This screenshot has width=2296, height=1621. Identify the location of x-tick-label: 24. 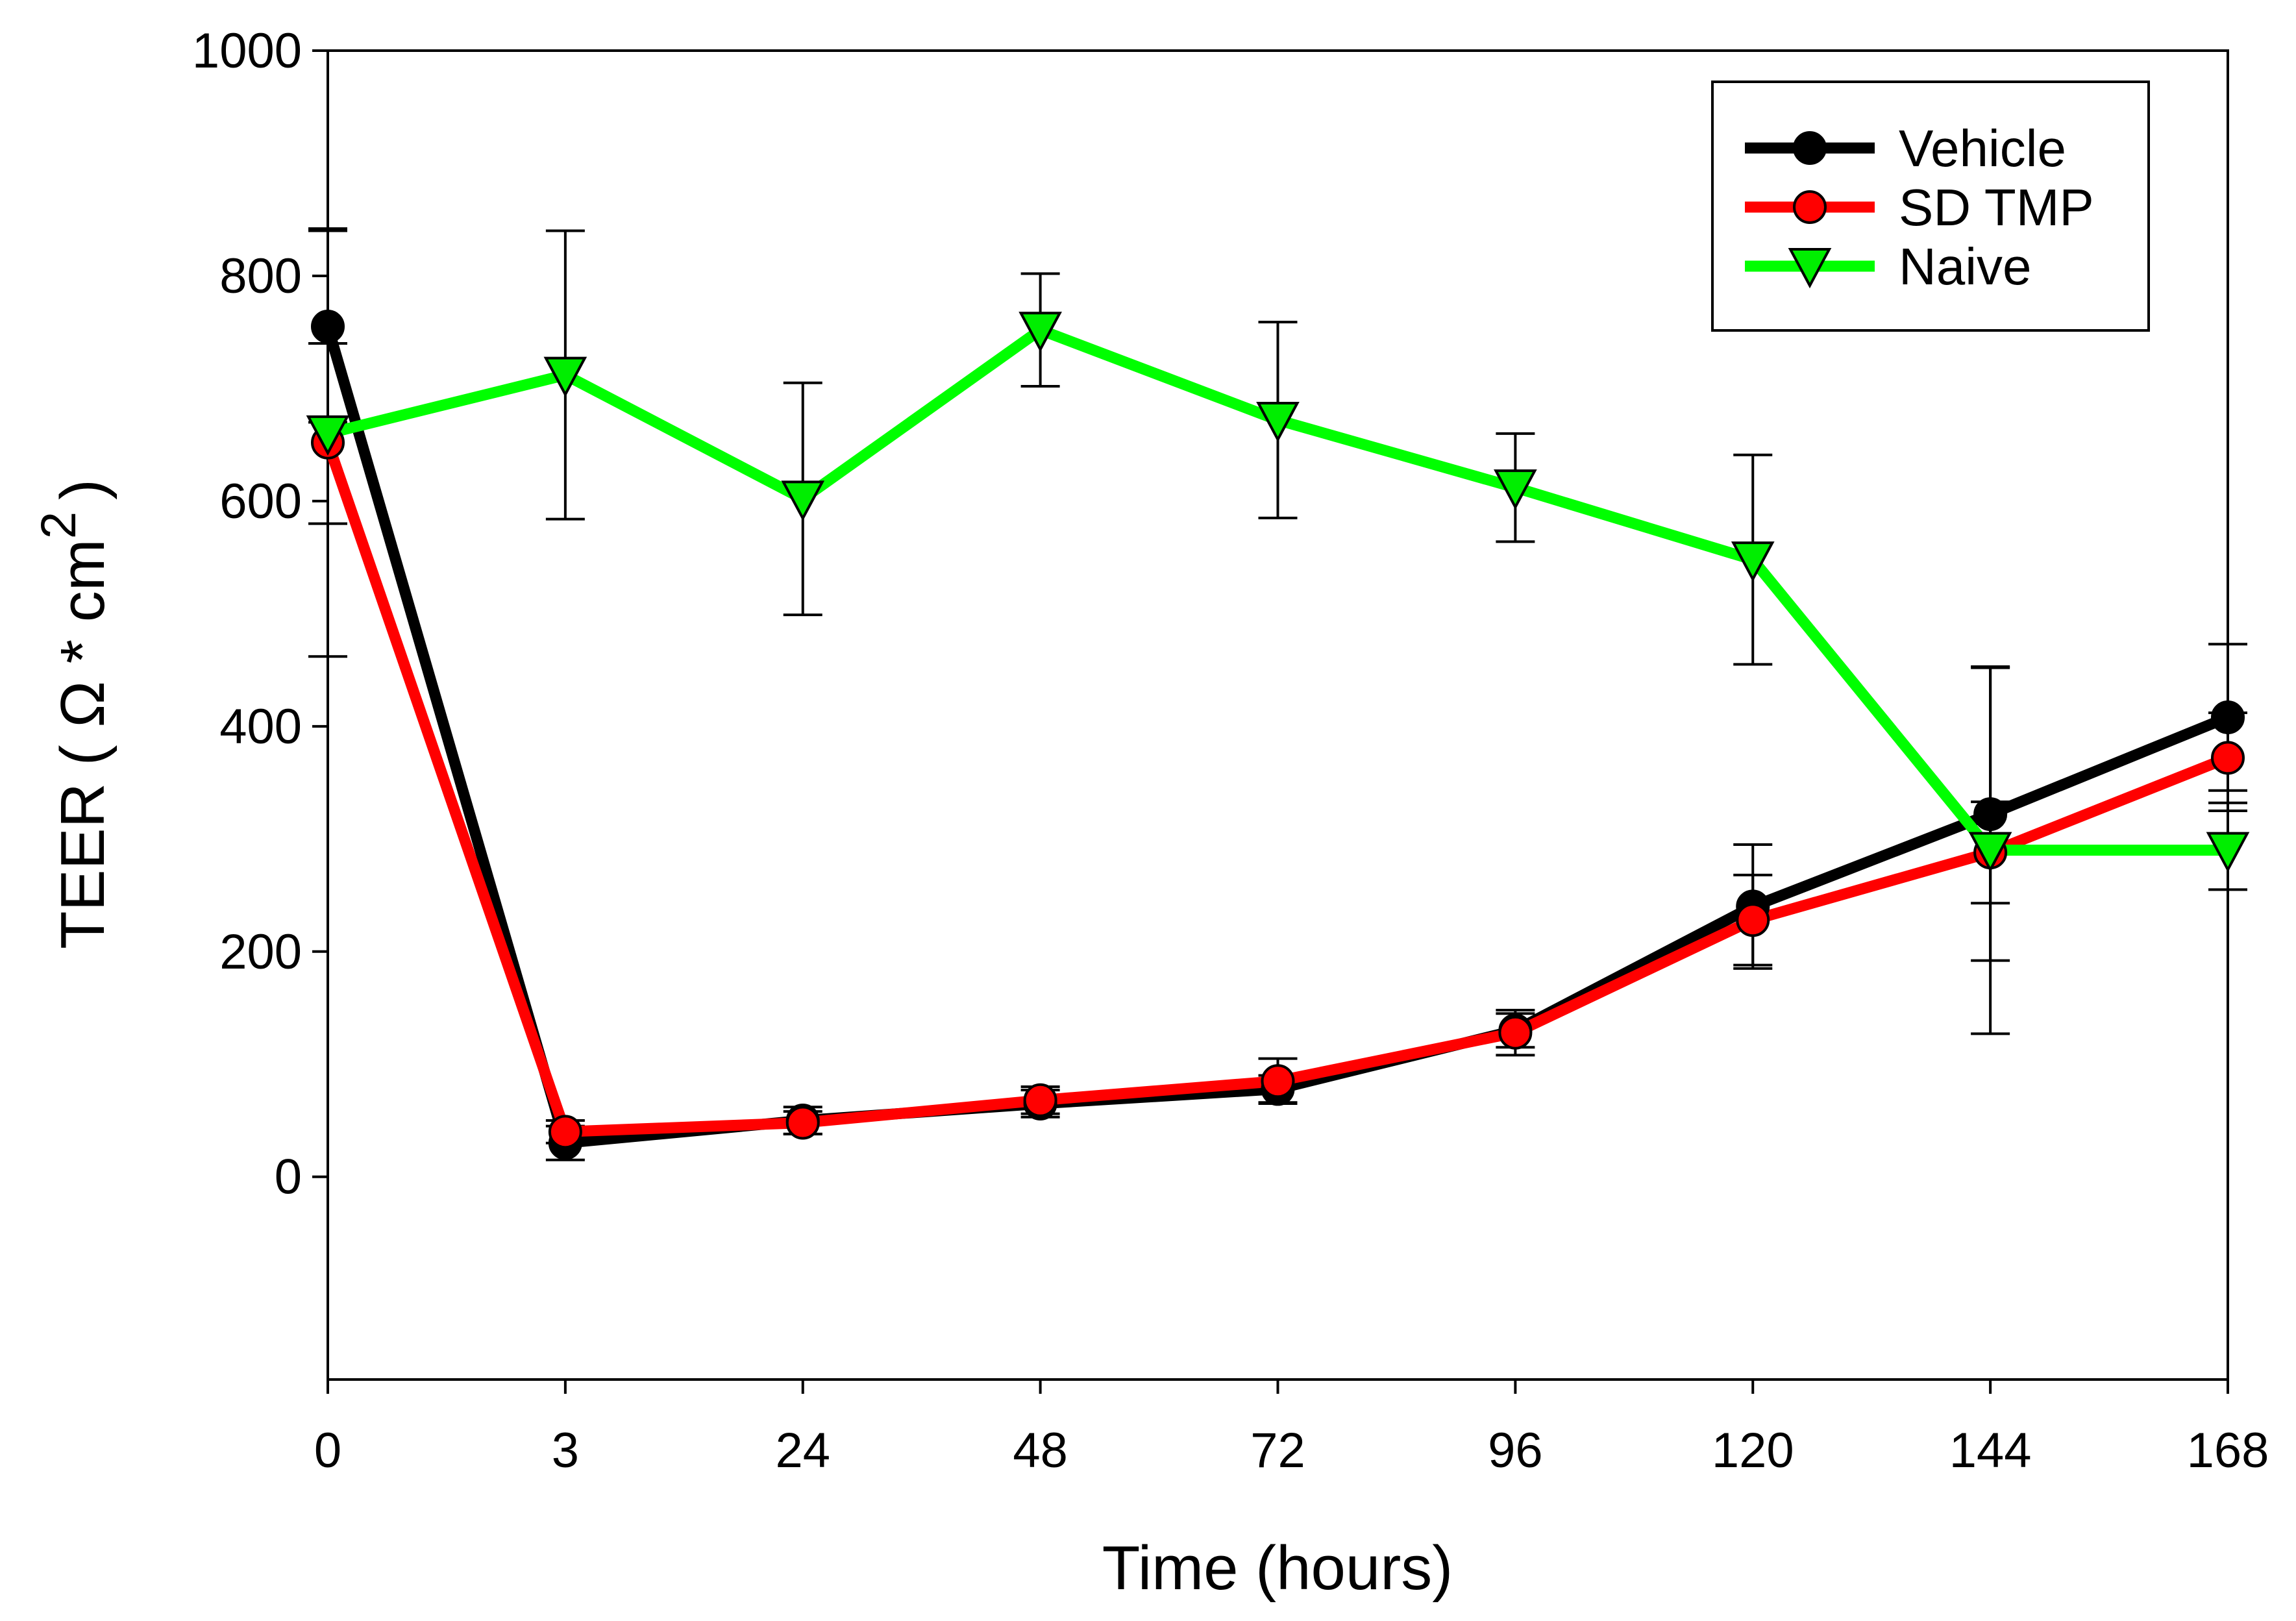
(802, 1450).